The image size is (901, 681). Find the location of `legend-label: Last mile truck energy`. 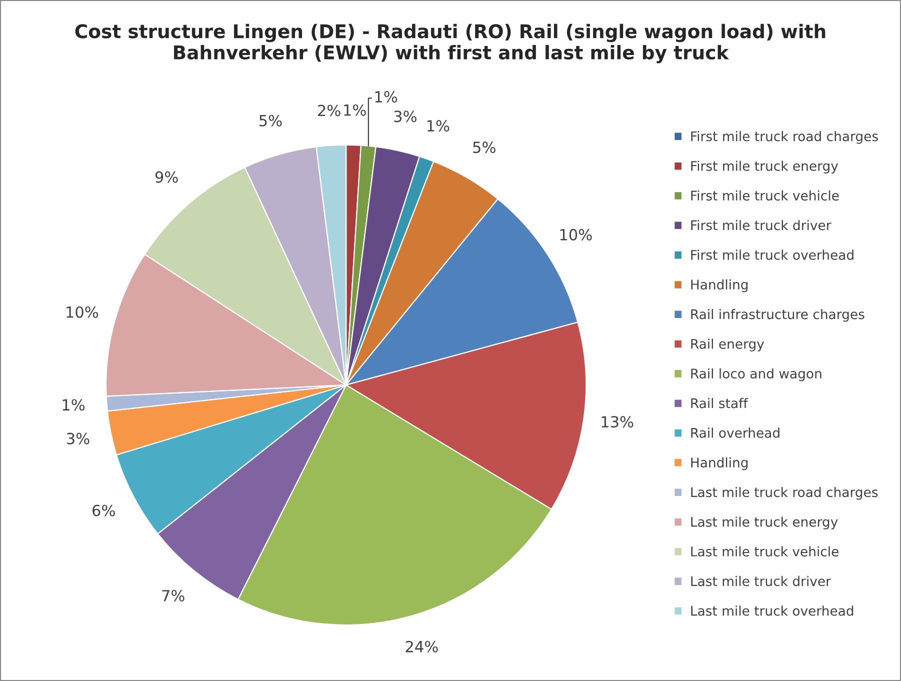

legend-label: Last mile truck energy is located at coordinates (764, 523).